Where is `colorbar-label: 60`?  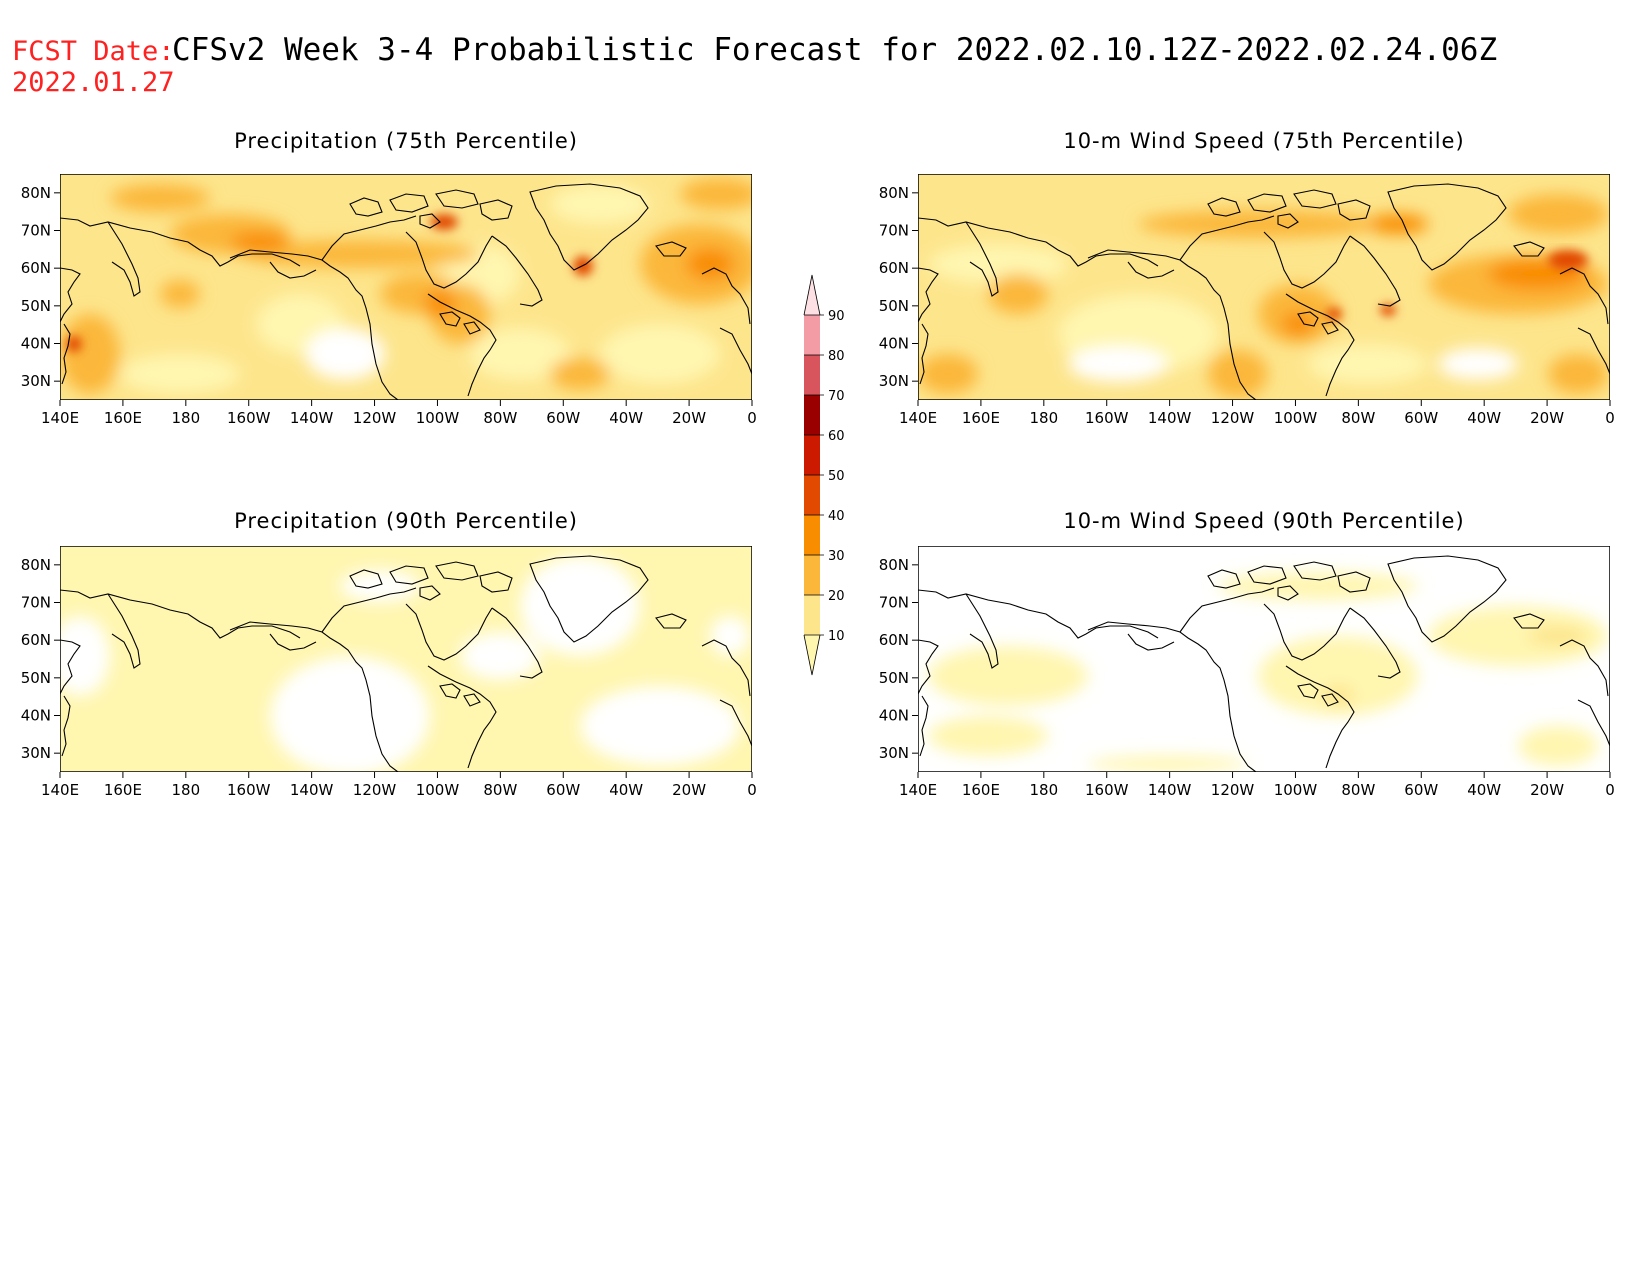 colorbar-label: 60 is located at coordinates (836, 436).